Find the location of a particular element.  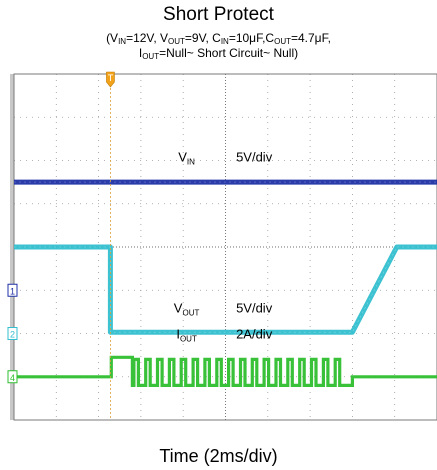

chart-subtitle-line-1: (VIN=12V, VOUT=9V, CIN=10μF,COUT=4.7μF, is located at coordinates (218, 38).